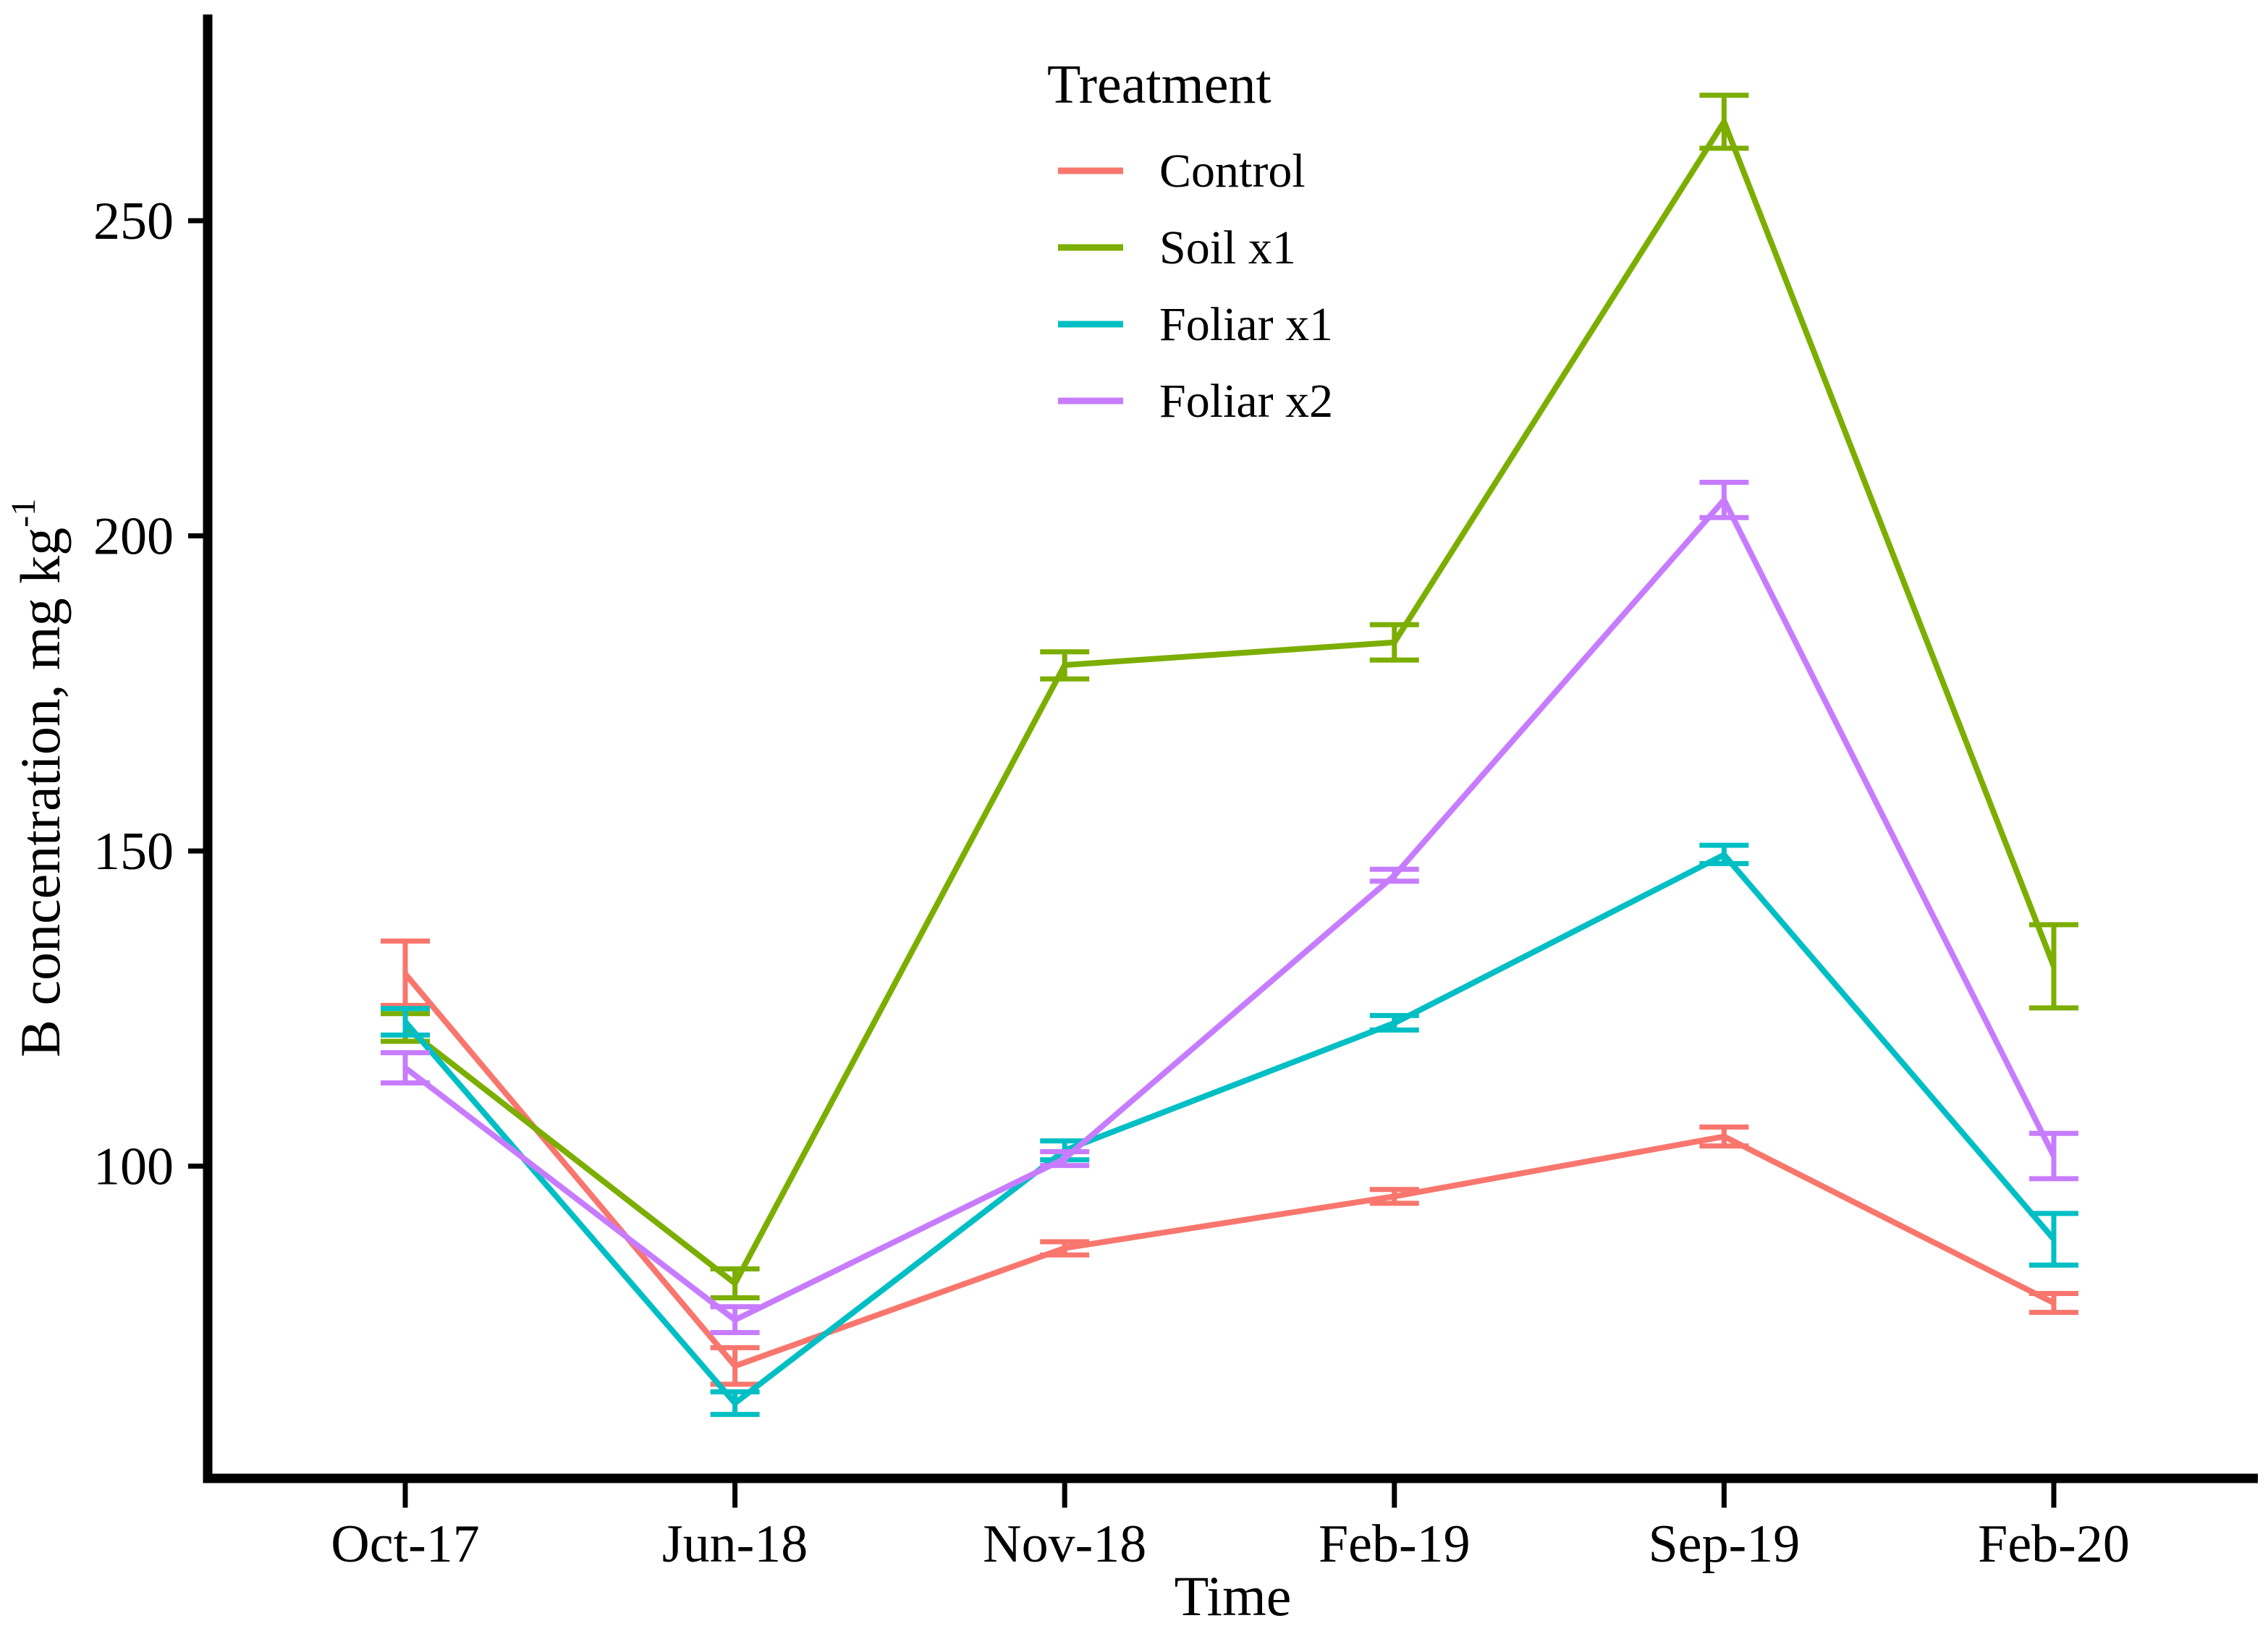 The image size is (2268, 1626). What do you see at coordinates (405, 974) in the screenshot?
I see `error-bar` at bounding box center [405, 974].